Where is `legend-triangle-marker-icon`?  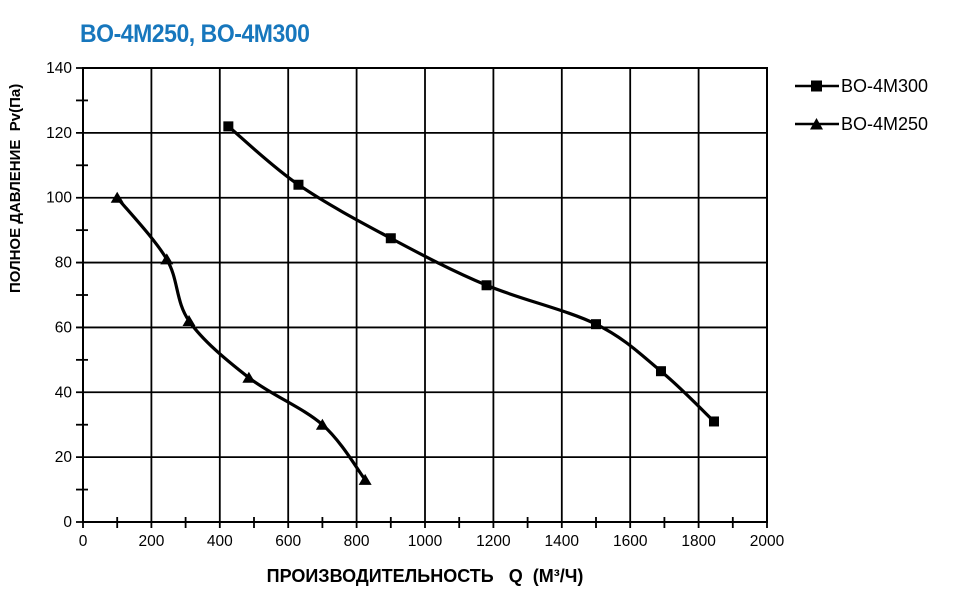
legend-triangle-marker-icon is located at coordinates (817, 124).